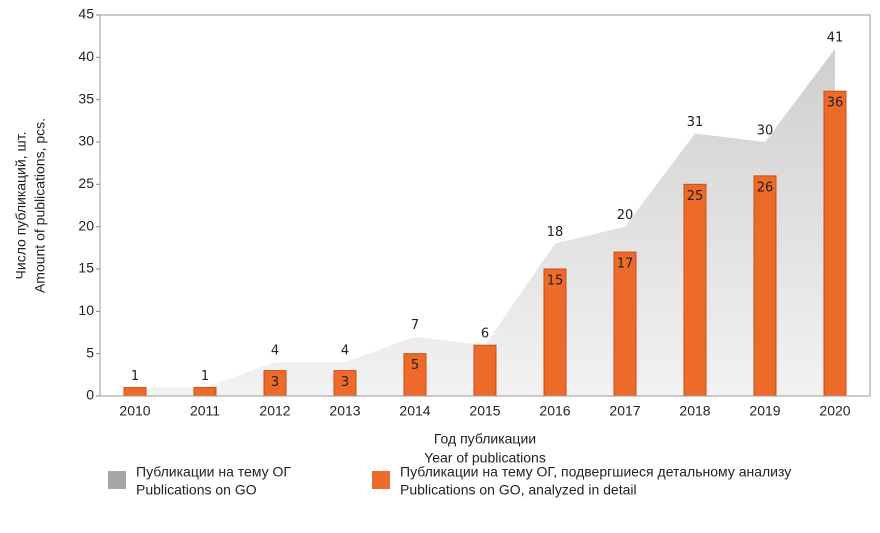 Image resolution: width=880 pixels, height=533 pixels. I want to click on x-tick-label: 2016, so click(554, 411).